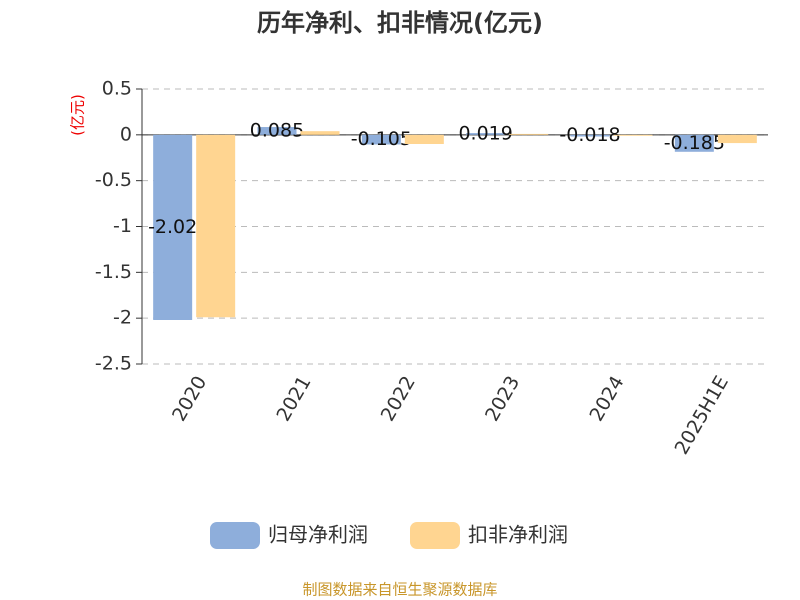 Image resolution: width=800 pixels, height=600 pixels. Describe the element at coordinates (113, 272) in the screenshot. I see `y-tick-label: -1.5` at that location.